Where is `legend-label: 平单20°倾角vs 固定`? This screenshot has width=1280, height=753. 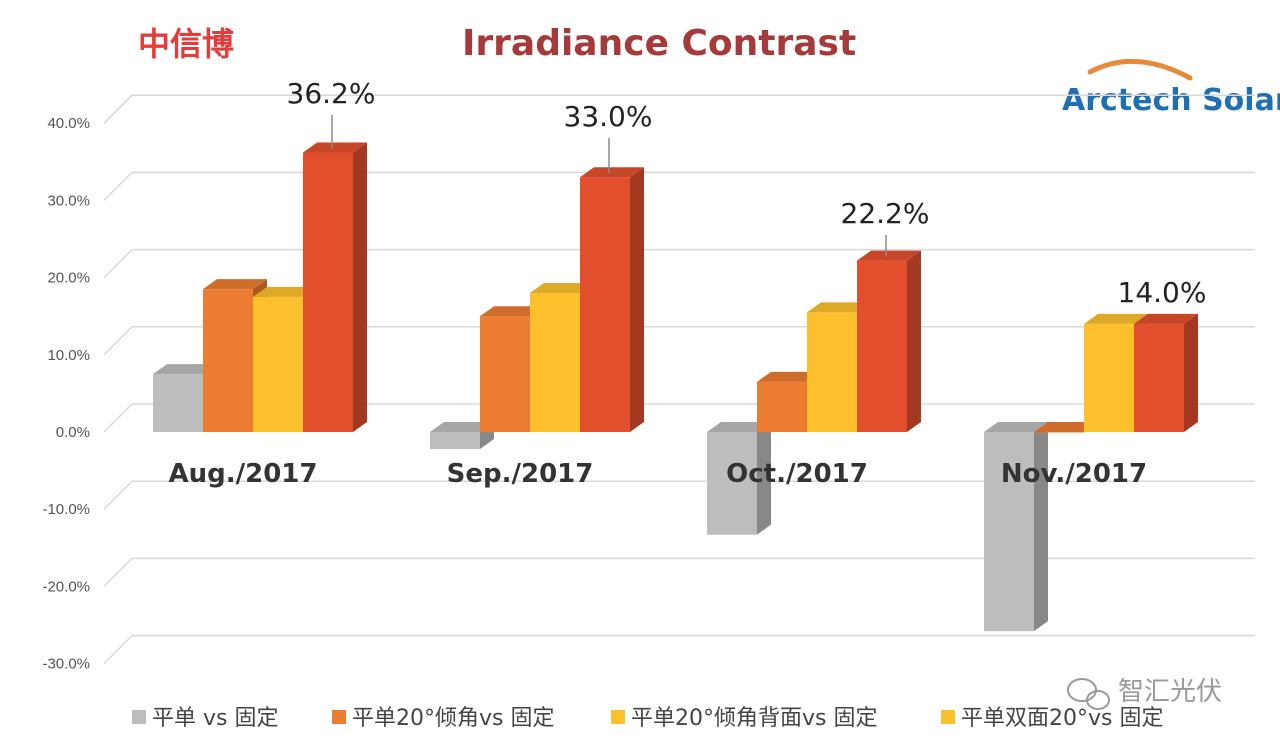
legend-label: 平单20°倾角vs 固定 is located at coordinates (453, 718).